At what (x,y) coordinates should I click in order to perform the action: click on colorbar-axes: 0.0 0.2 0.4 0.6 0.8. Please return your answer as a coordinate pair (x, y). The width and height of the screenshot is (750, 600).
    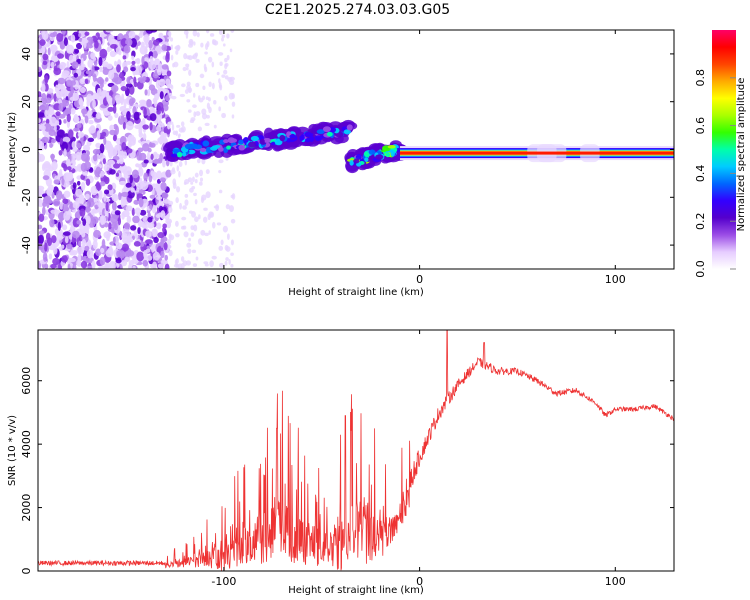
    Looking at the image, I should click on (715, 173).